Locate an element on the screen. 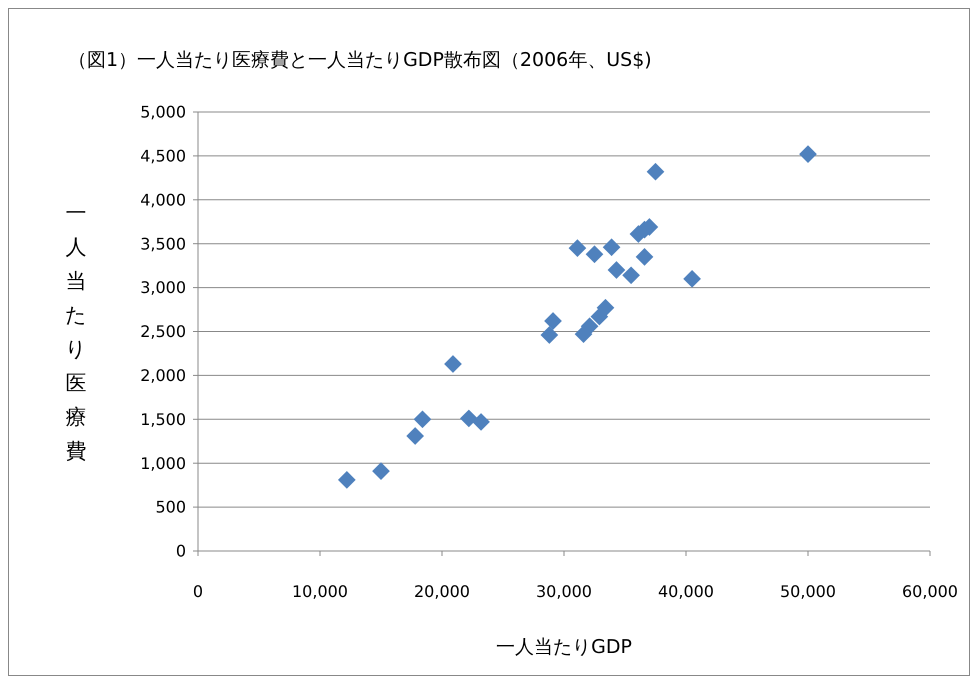 The height and width of the screenshot is (684, 978). x-tick-label: 50,000 is located at coordinates (808, 591).